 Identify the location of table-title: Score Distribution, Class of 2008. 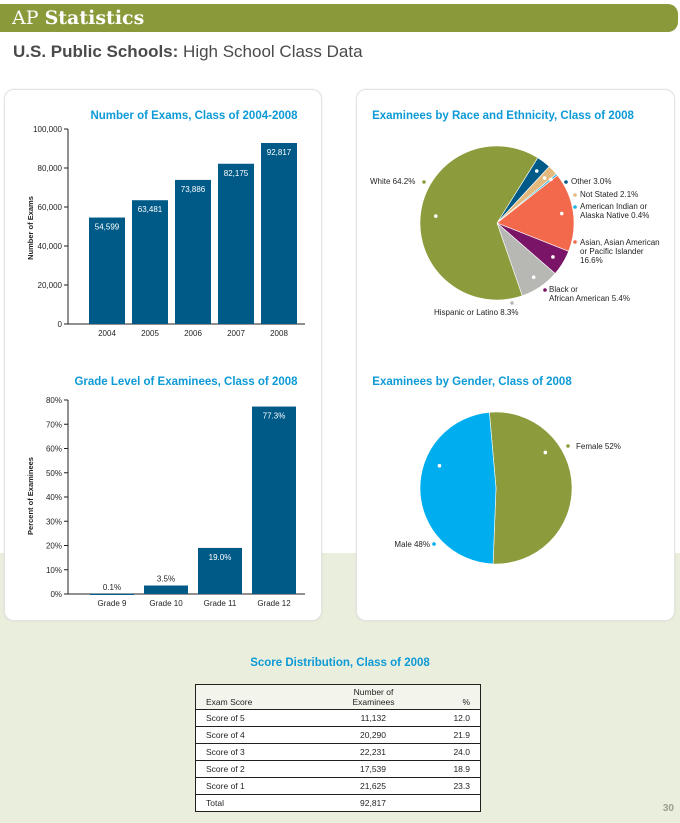
(340, 663).